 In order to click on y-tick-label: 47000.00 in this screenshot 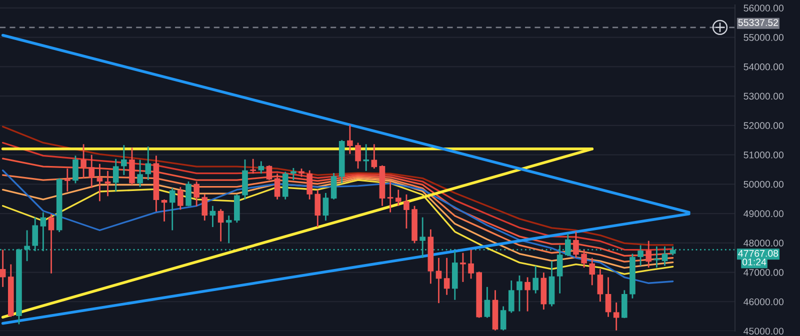, I will do `click(764, 272)`.